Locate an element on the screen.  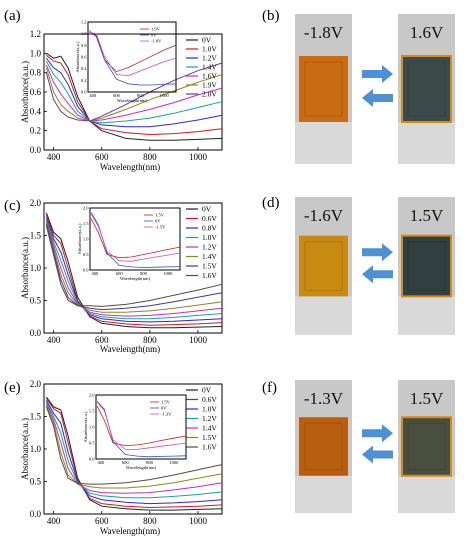
legend-label: 1.6V is located at coordinates (209, 447).